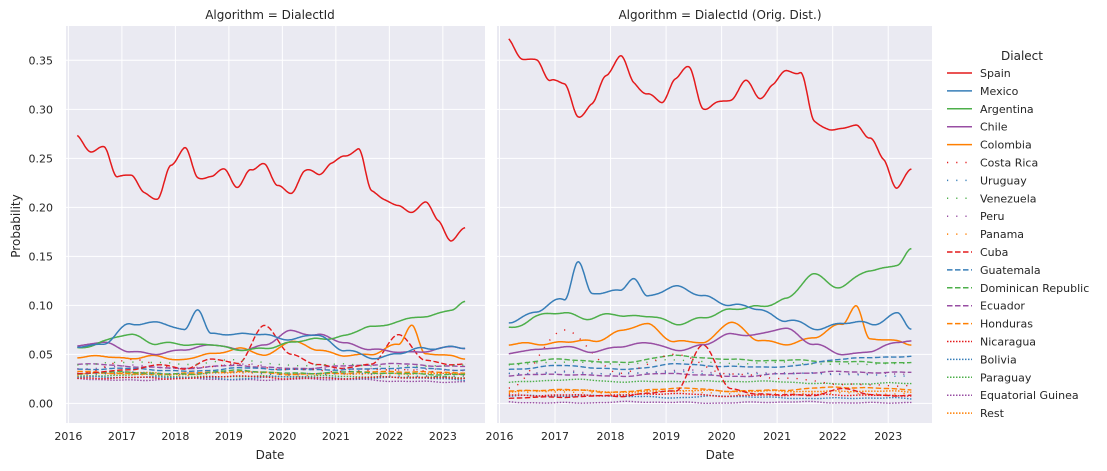 The image size is (1107, 471). I want to click on legend-label: Chile, so click(994, 127).